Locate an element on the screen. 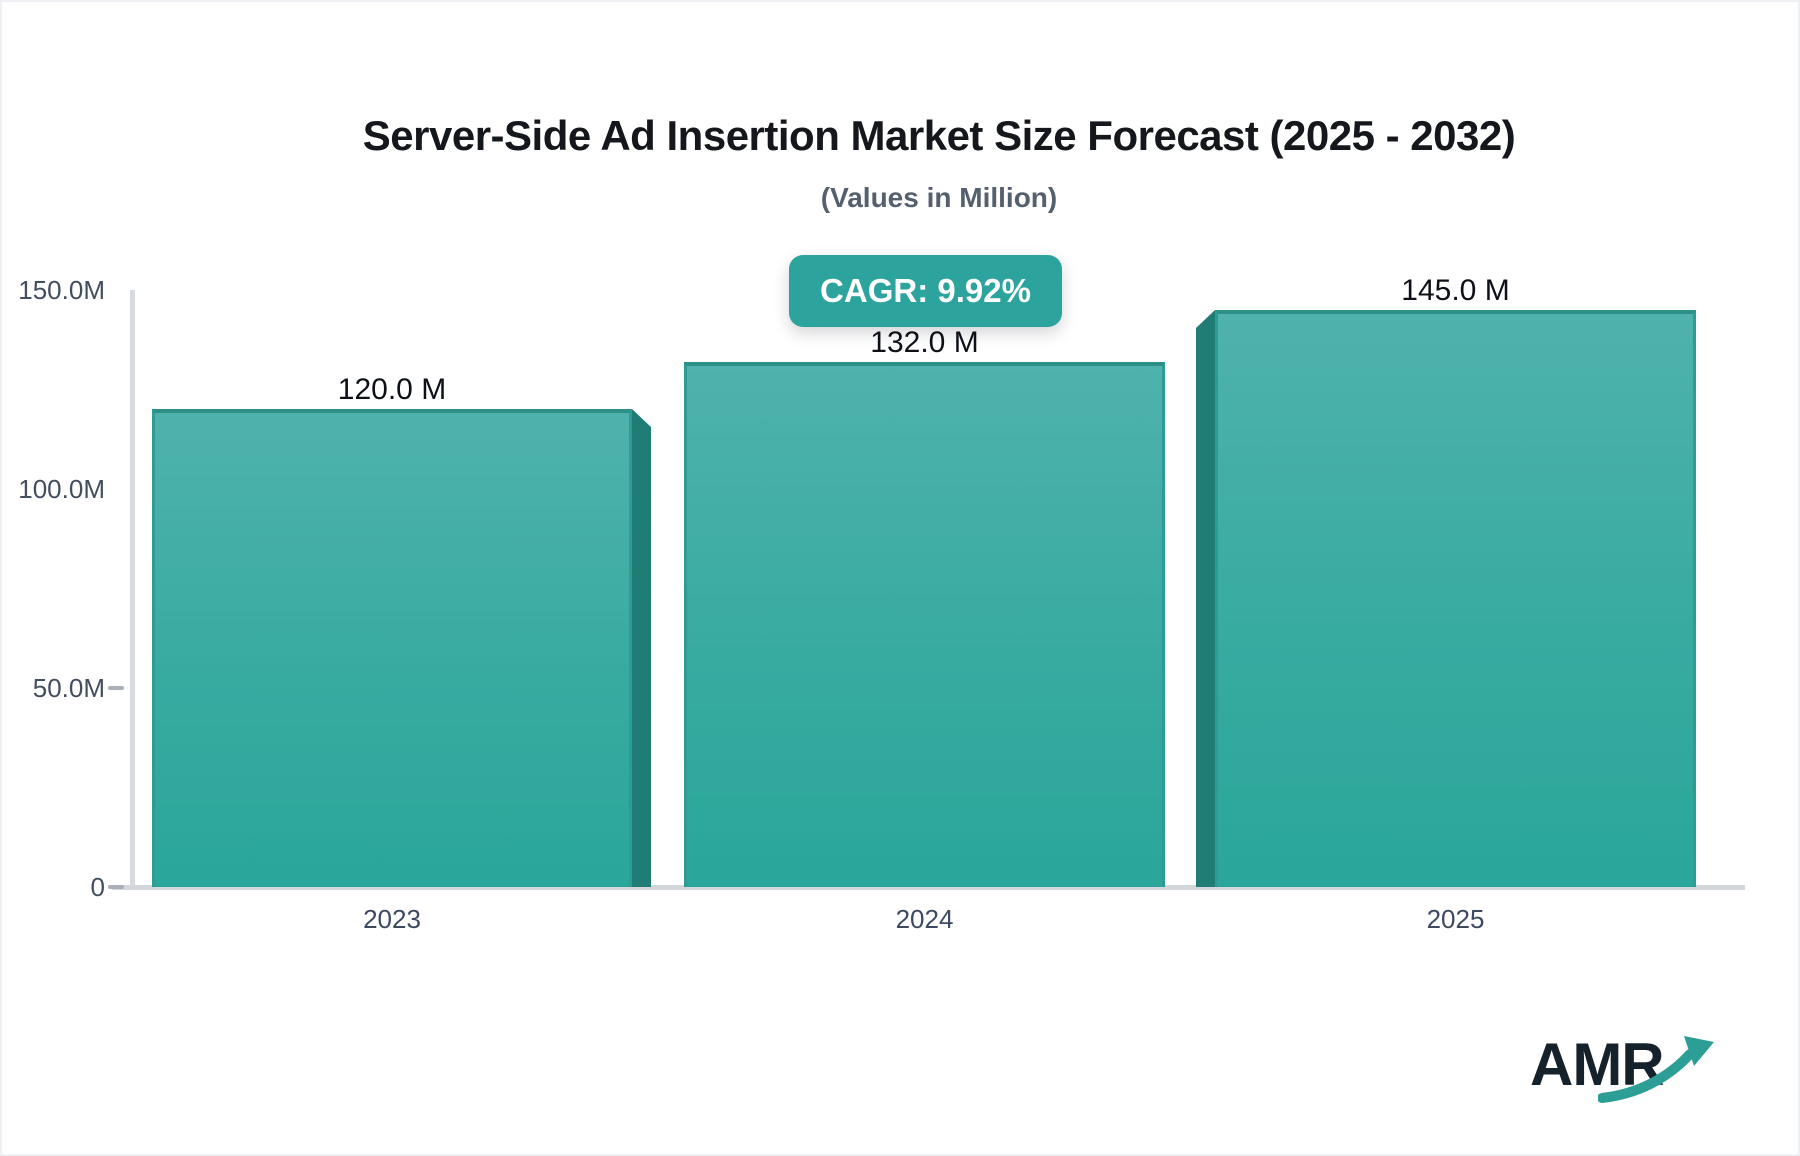 The image size is (1800, 1156). x-axis-line is located at coordinates (928, 887).